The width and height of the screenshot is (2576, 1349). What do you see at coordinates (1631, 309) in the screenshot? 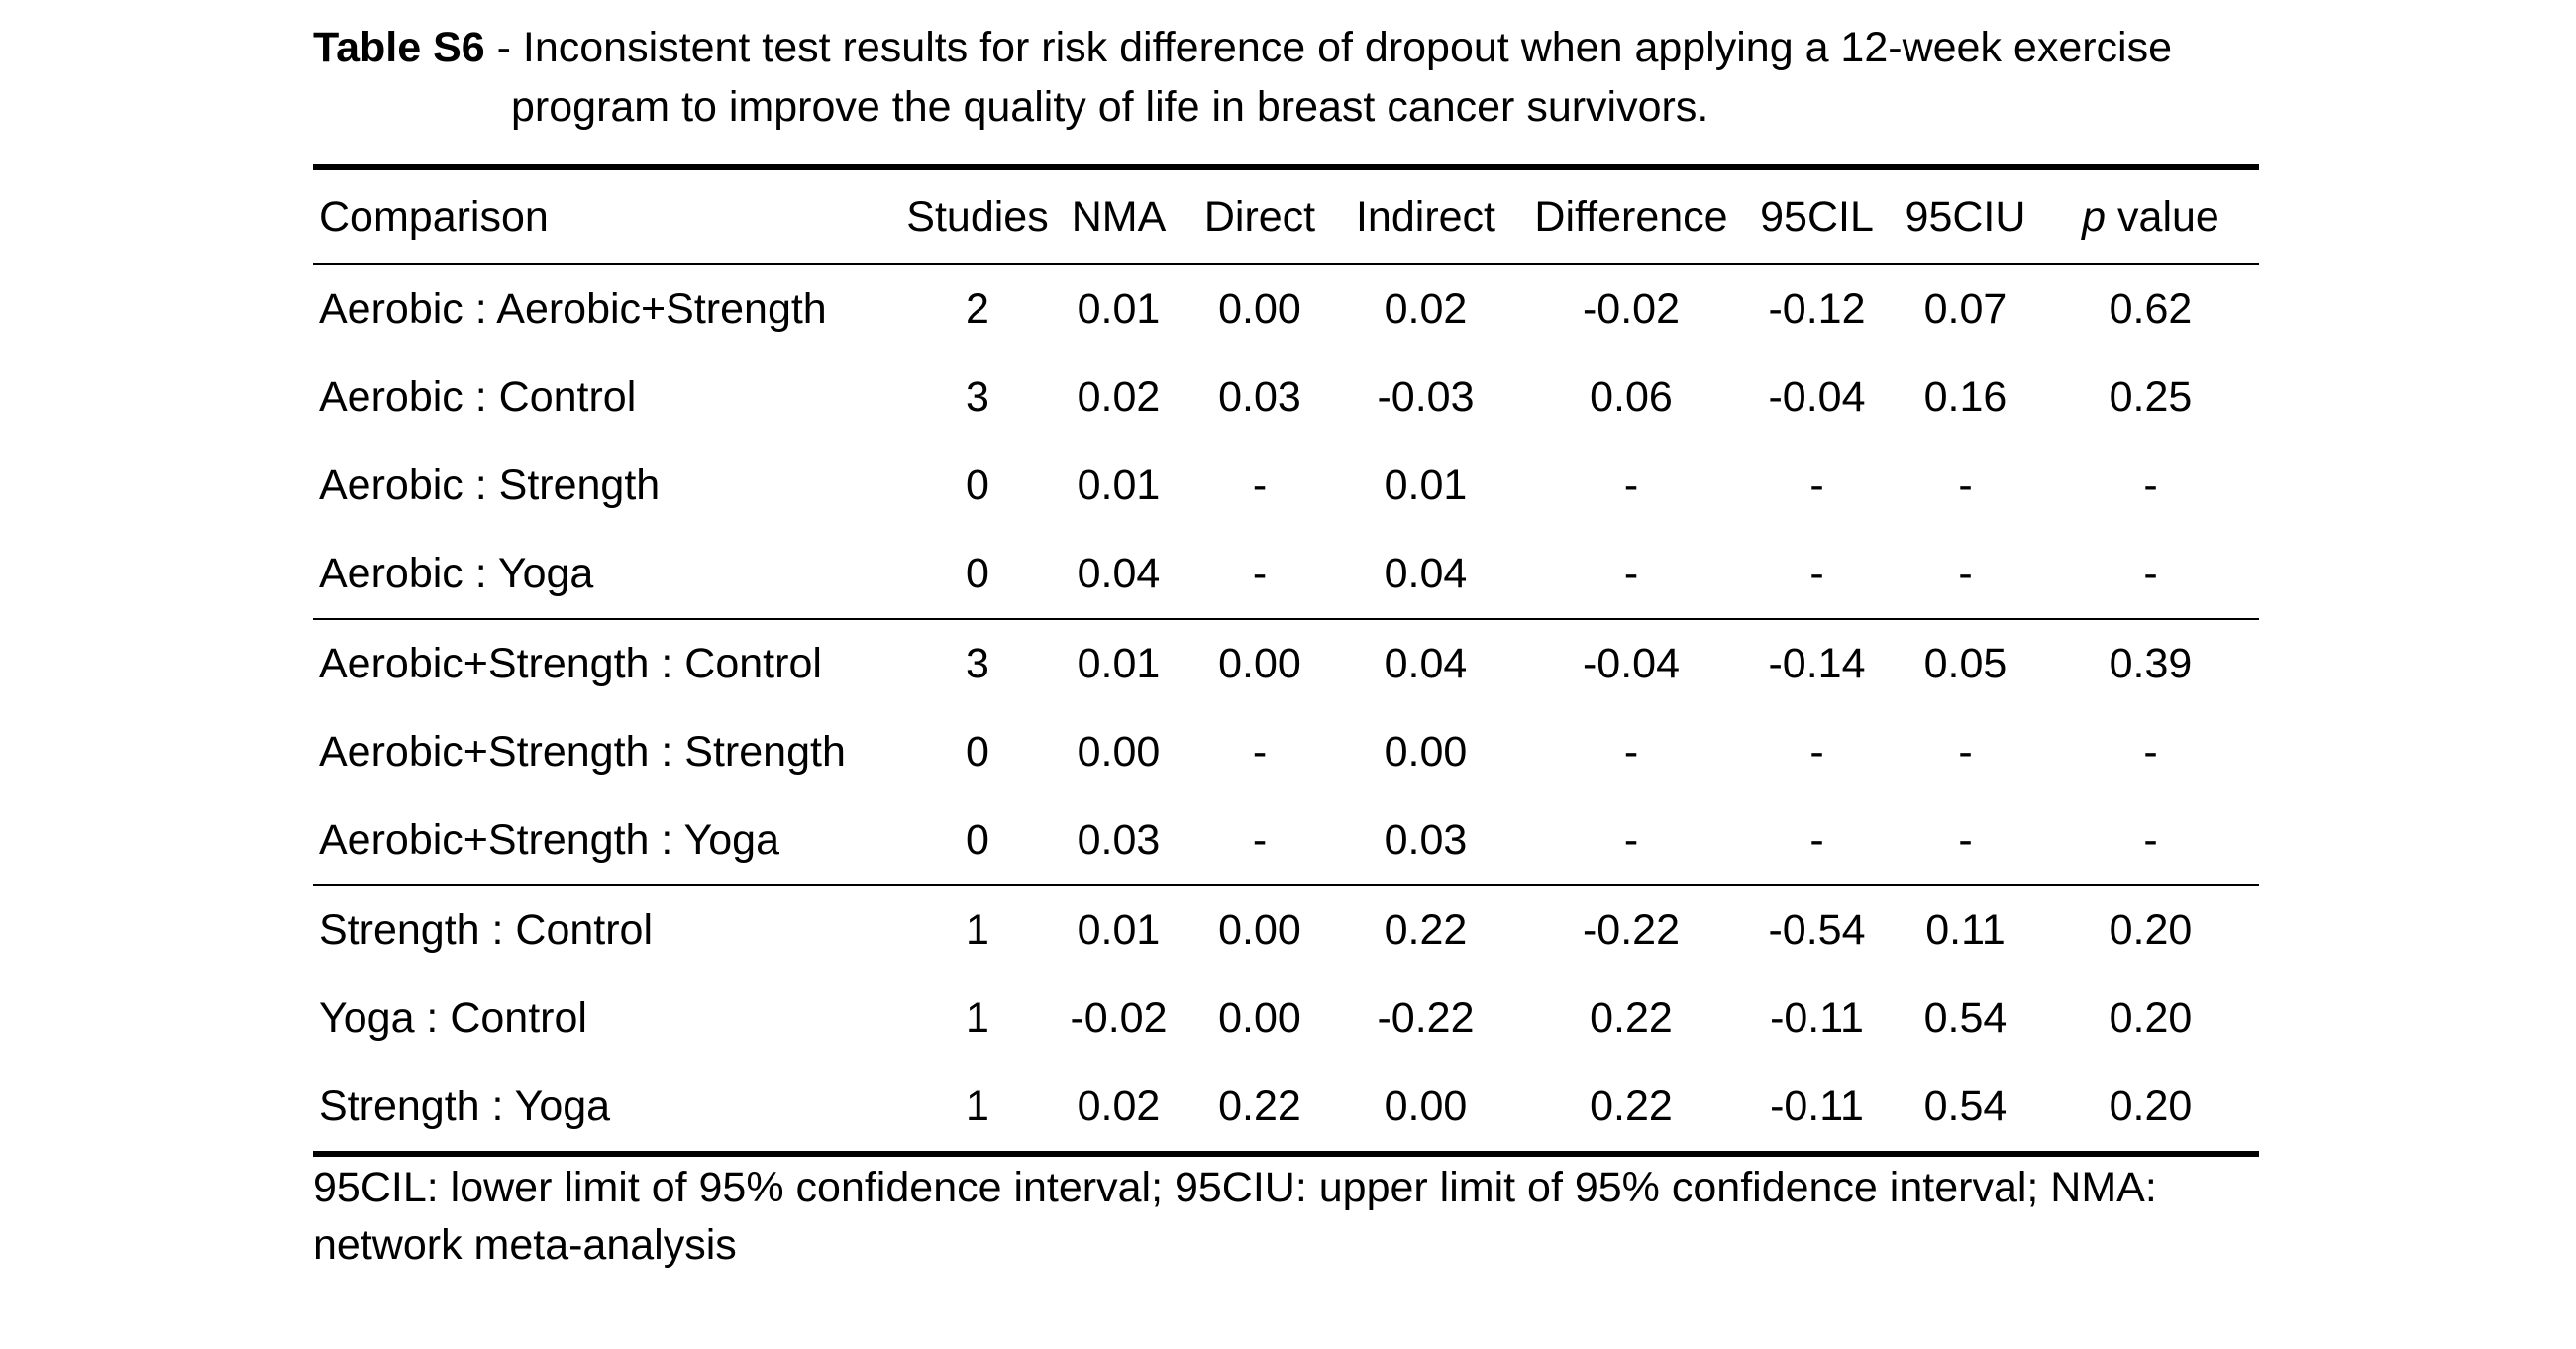
I see `cell-difference: -0.02` at bounding box center [1631, 309].